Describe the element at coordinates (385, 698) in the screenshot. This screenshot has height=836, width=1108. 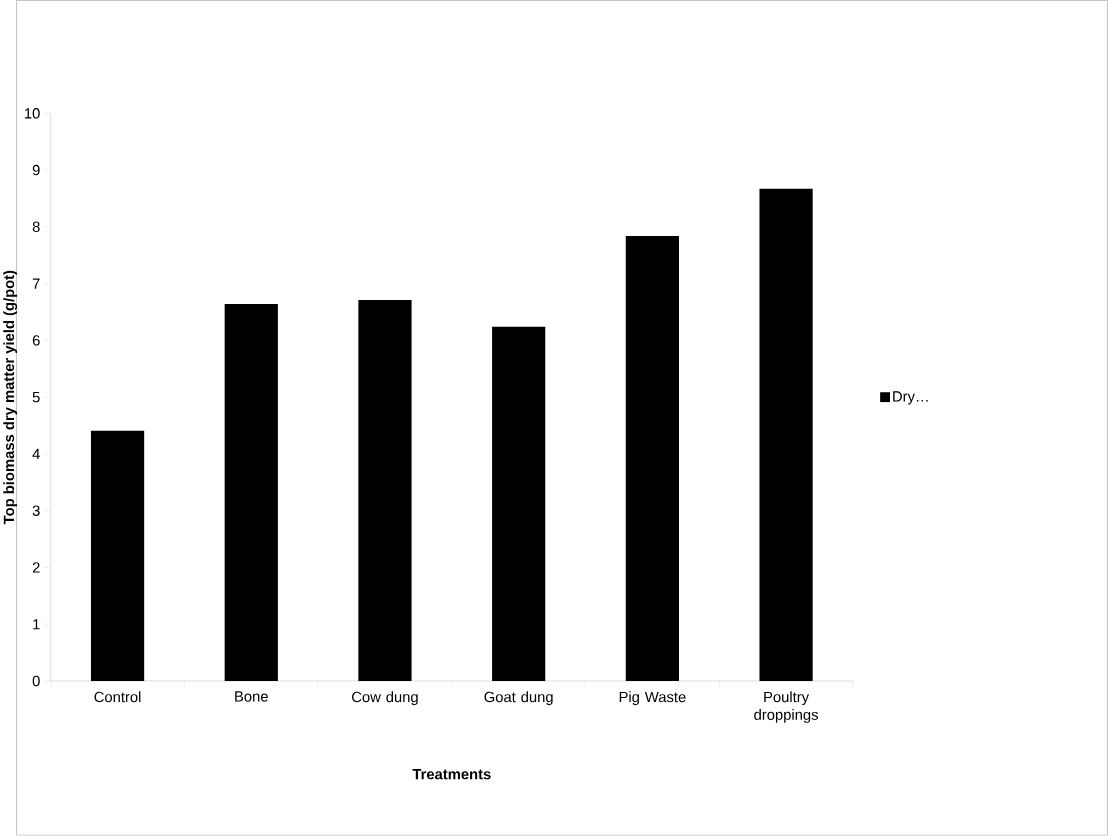
I see `x-tick-label: Cow dung` at that location.